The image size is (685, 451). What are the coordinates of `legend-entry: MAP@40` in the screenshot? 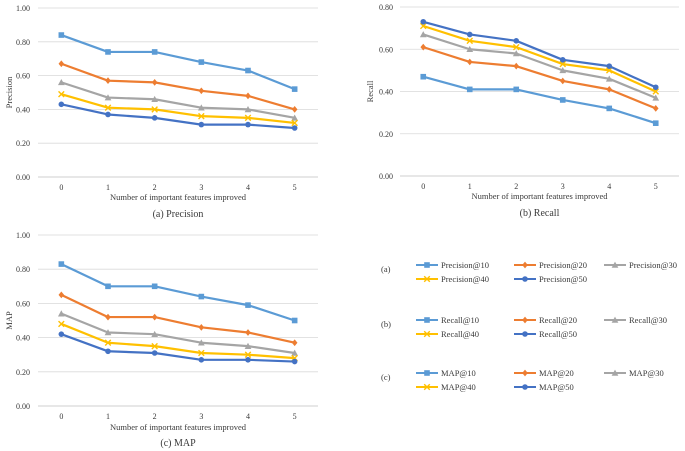 It's located at (446, 387).